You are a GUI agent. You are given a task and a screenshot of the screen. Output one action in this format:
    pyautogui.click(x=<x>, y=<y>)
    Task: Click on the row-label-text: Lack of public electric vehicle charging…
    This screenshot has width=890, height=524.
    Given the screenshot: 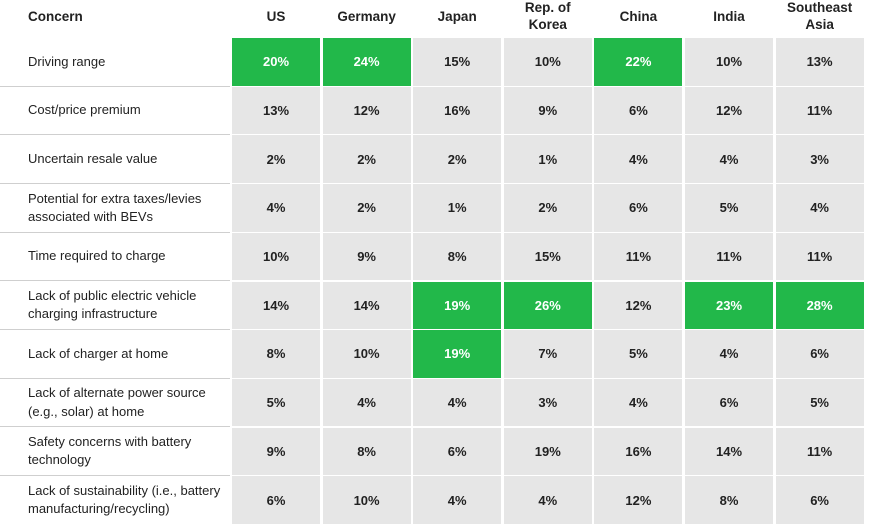 What is the action you would take?
    pyautogui.click(x=112, y=305)
    